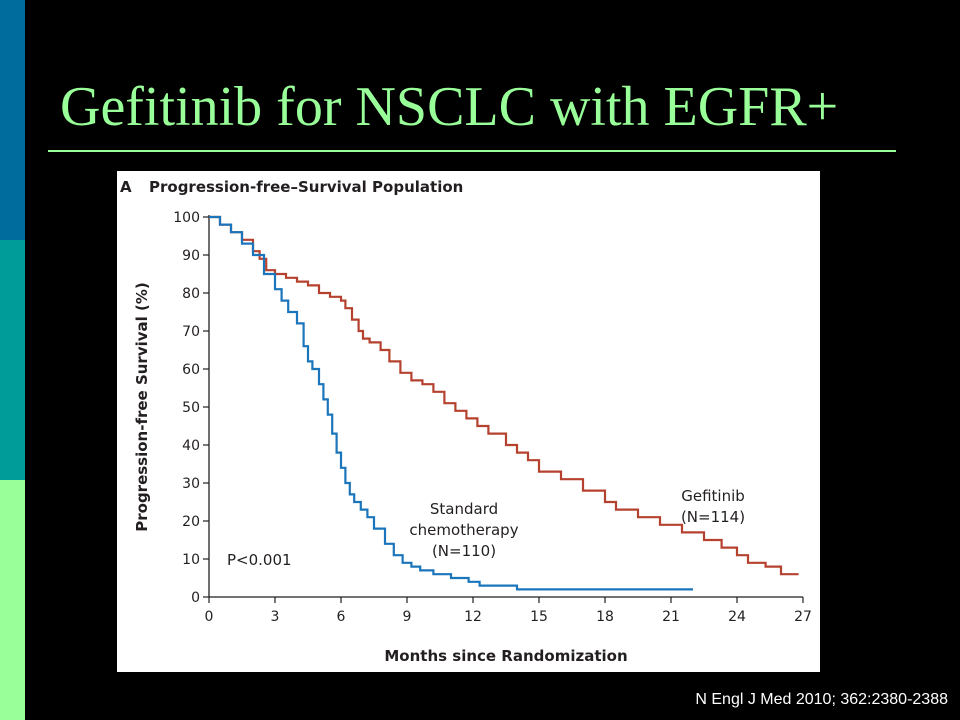 The height and width of the screenshot is (720, 960). Describe the element at coordinates (737, 617) in the screenshot. I see `x-tick-label: 24` at that location.